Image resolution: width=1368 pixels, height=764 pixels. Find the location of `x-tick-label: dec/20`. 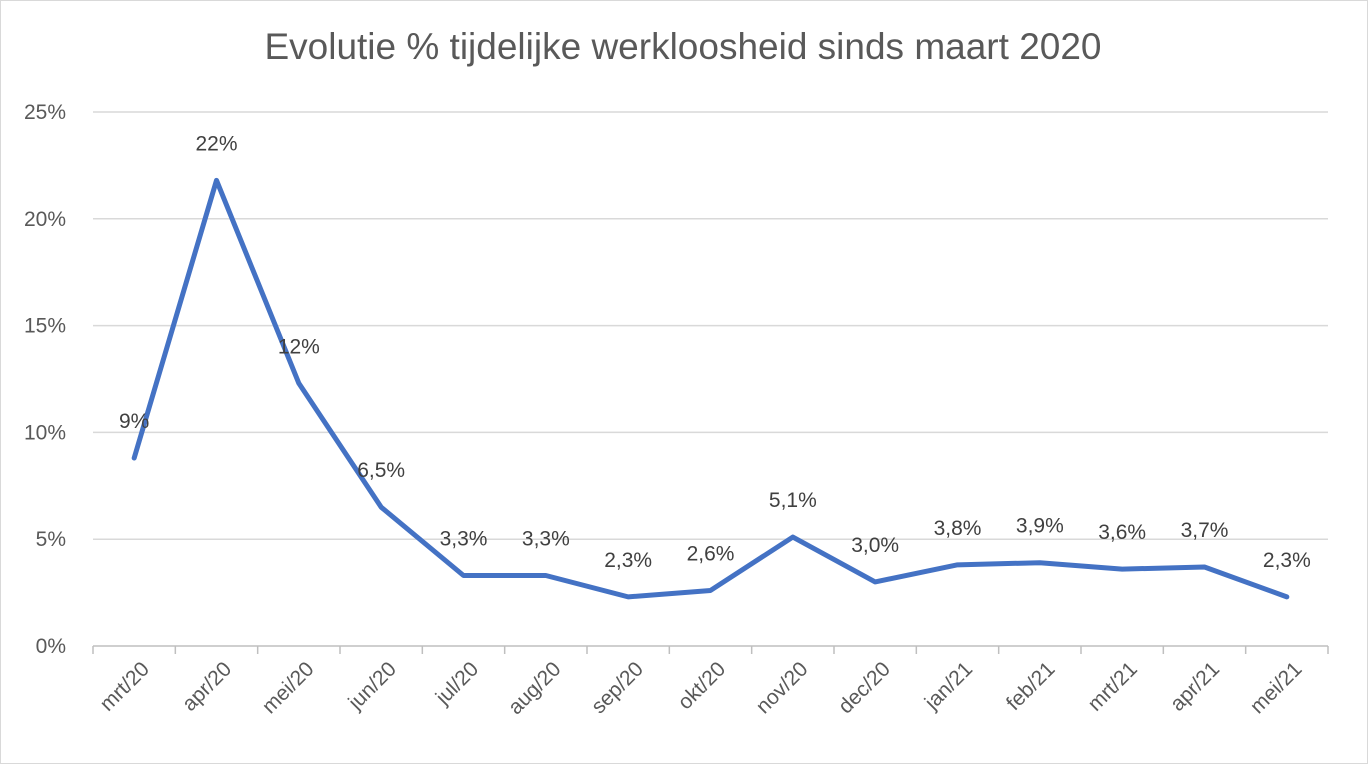

x-tick-label: dec/20 is located at coordinates (864, 687).